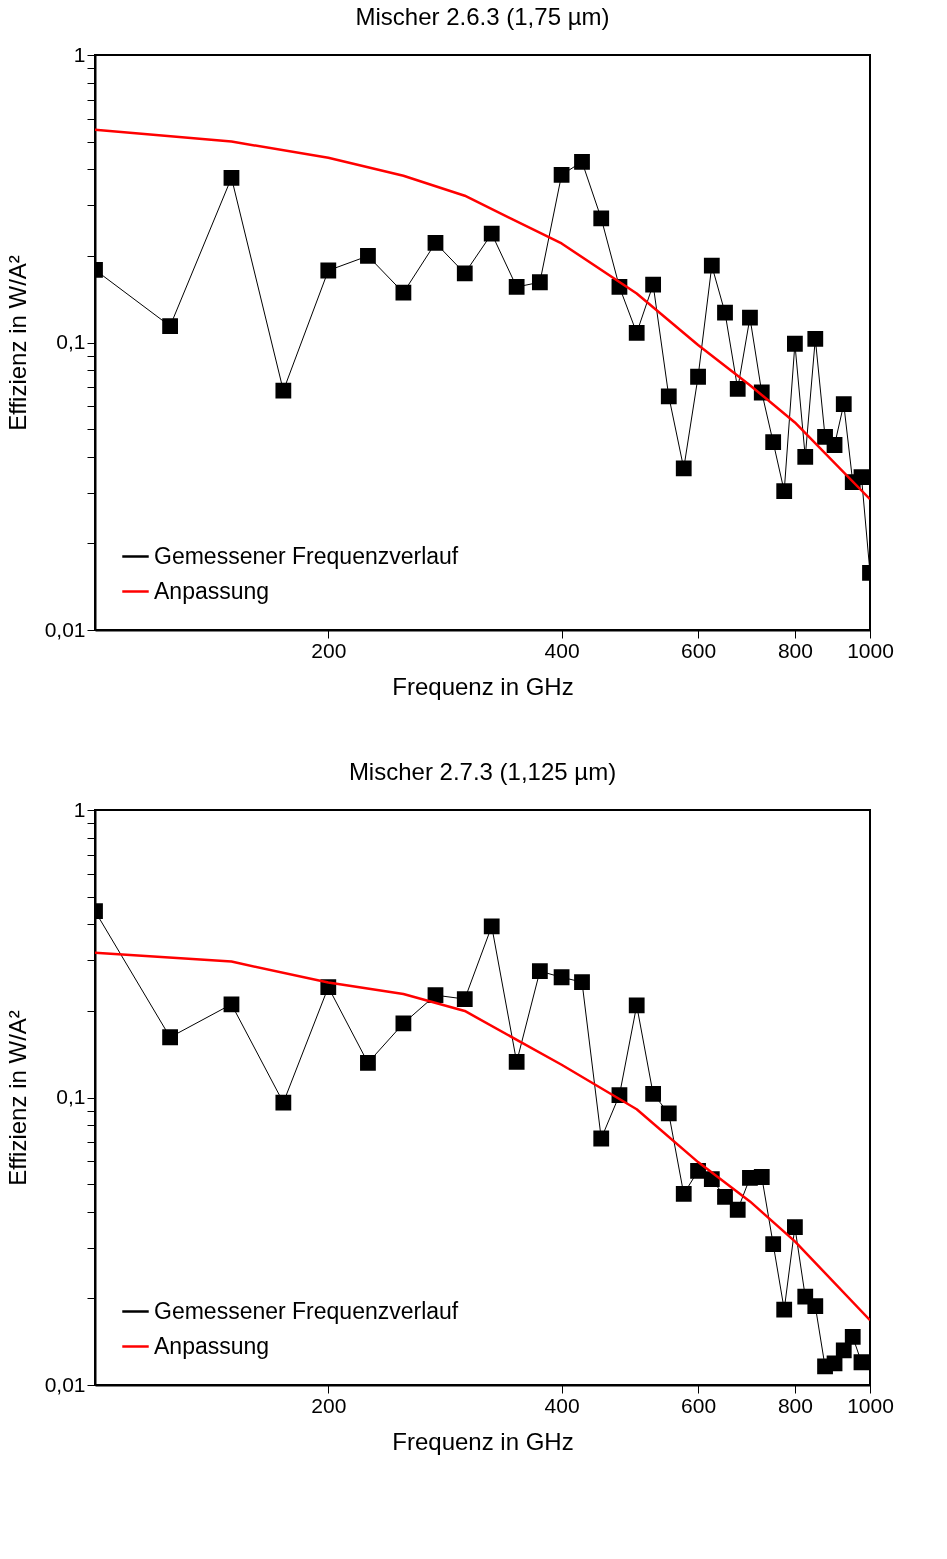 The image size is (947, 1559). I want to click on chart-title: Mischer 2.7.3 (1,125 µm), so click(482, 771).